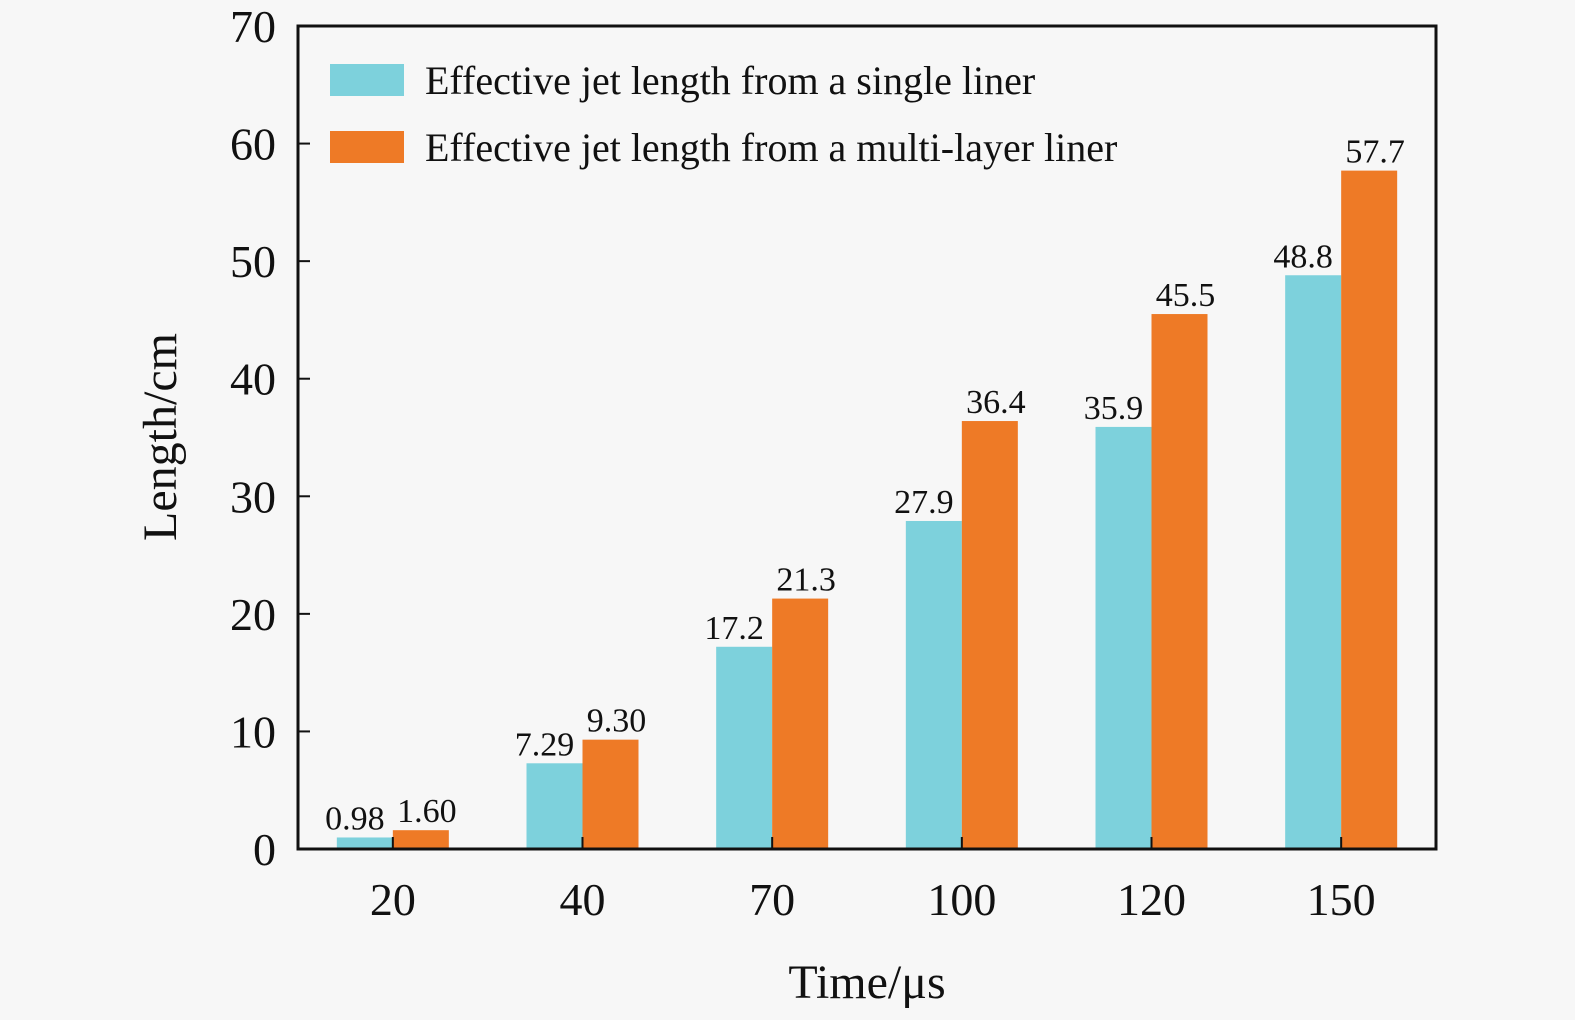 Image resolution: width=1575 pixels, height=1020 pixels. What do you see at coordinates (160, 437) in the screenshot?
I see `y-axis-title: Length/cm` at bounding box center [160, 437].